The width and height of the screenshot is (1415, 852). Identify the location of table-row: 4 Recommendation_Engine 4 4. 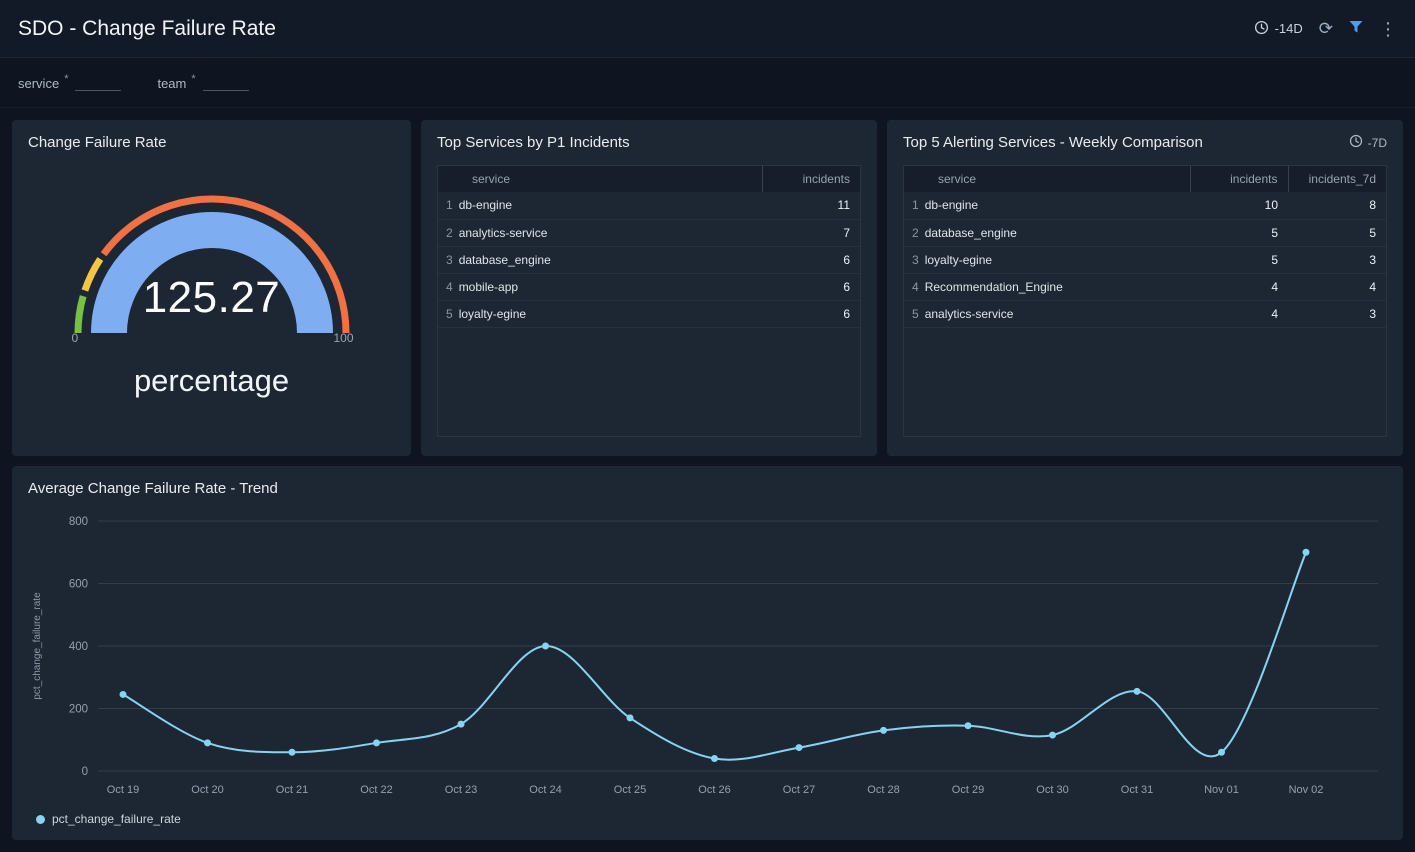
(1145, 287).